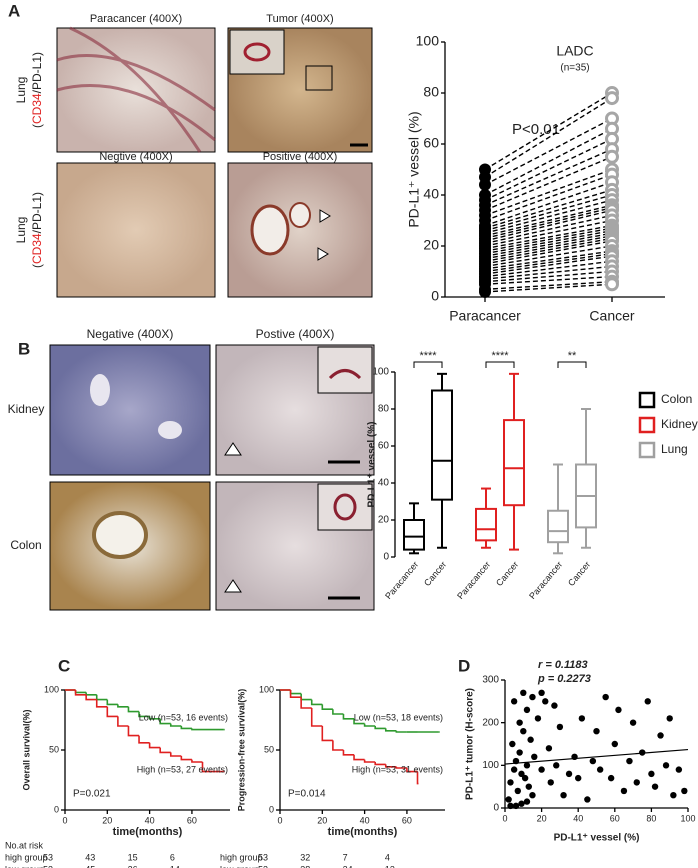 This screenshot has height=868, width=698. I want to click on box, so click(414, 535).